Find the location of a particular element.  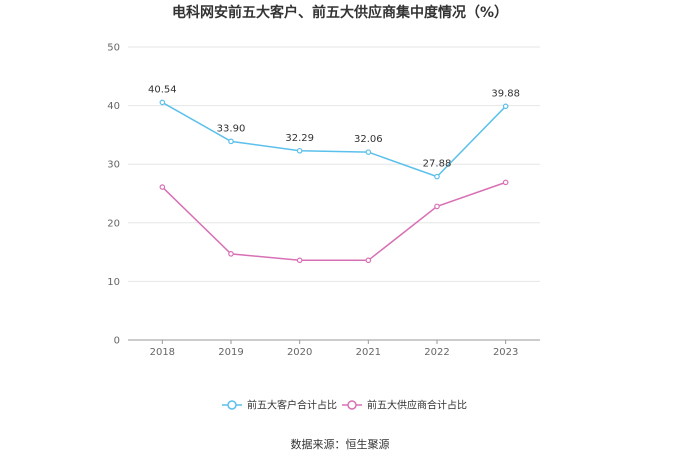

chart-title: 电科网安前五大客户、前五大供应商集中度情况（%） is located at coordinates (340, 12).